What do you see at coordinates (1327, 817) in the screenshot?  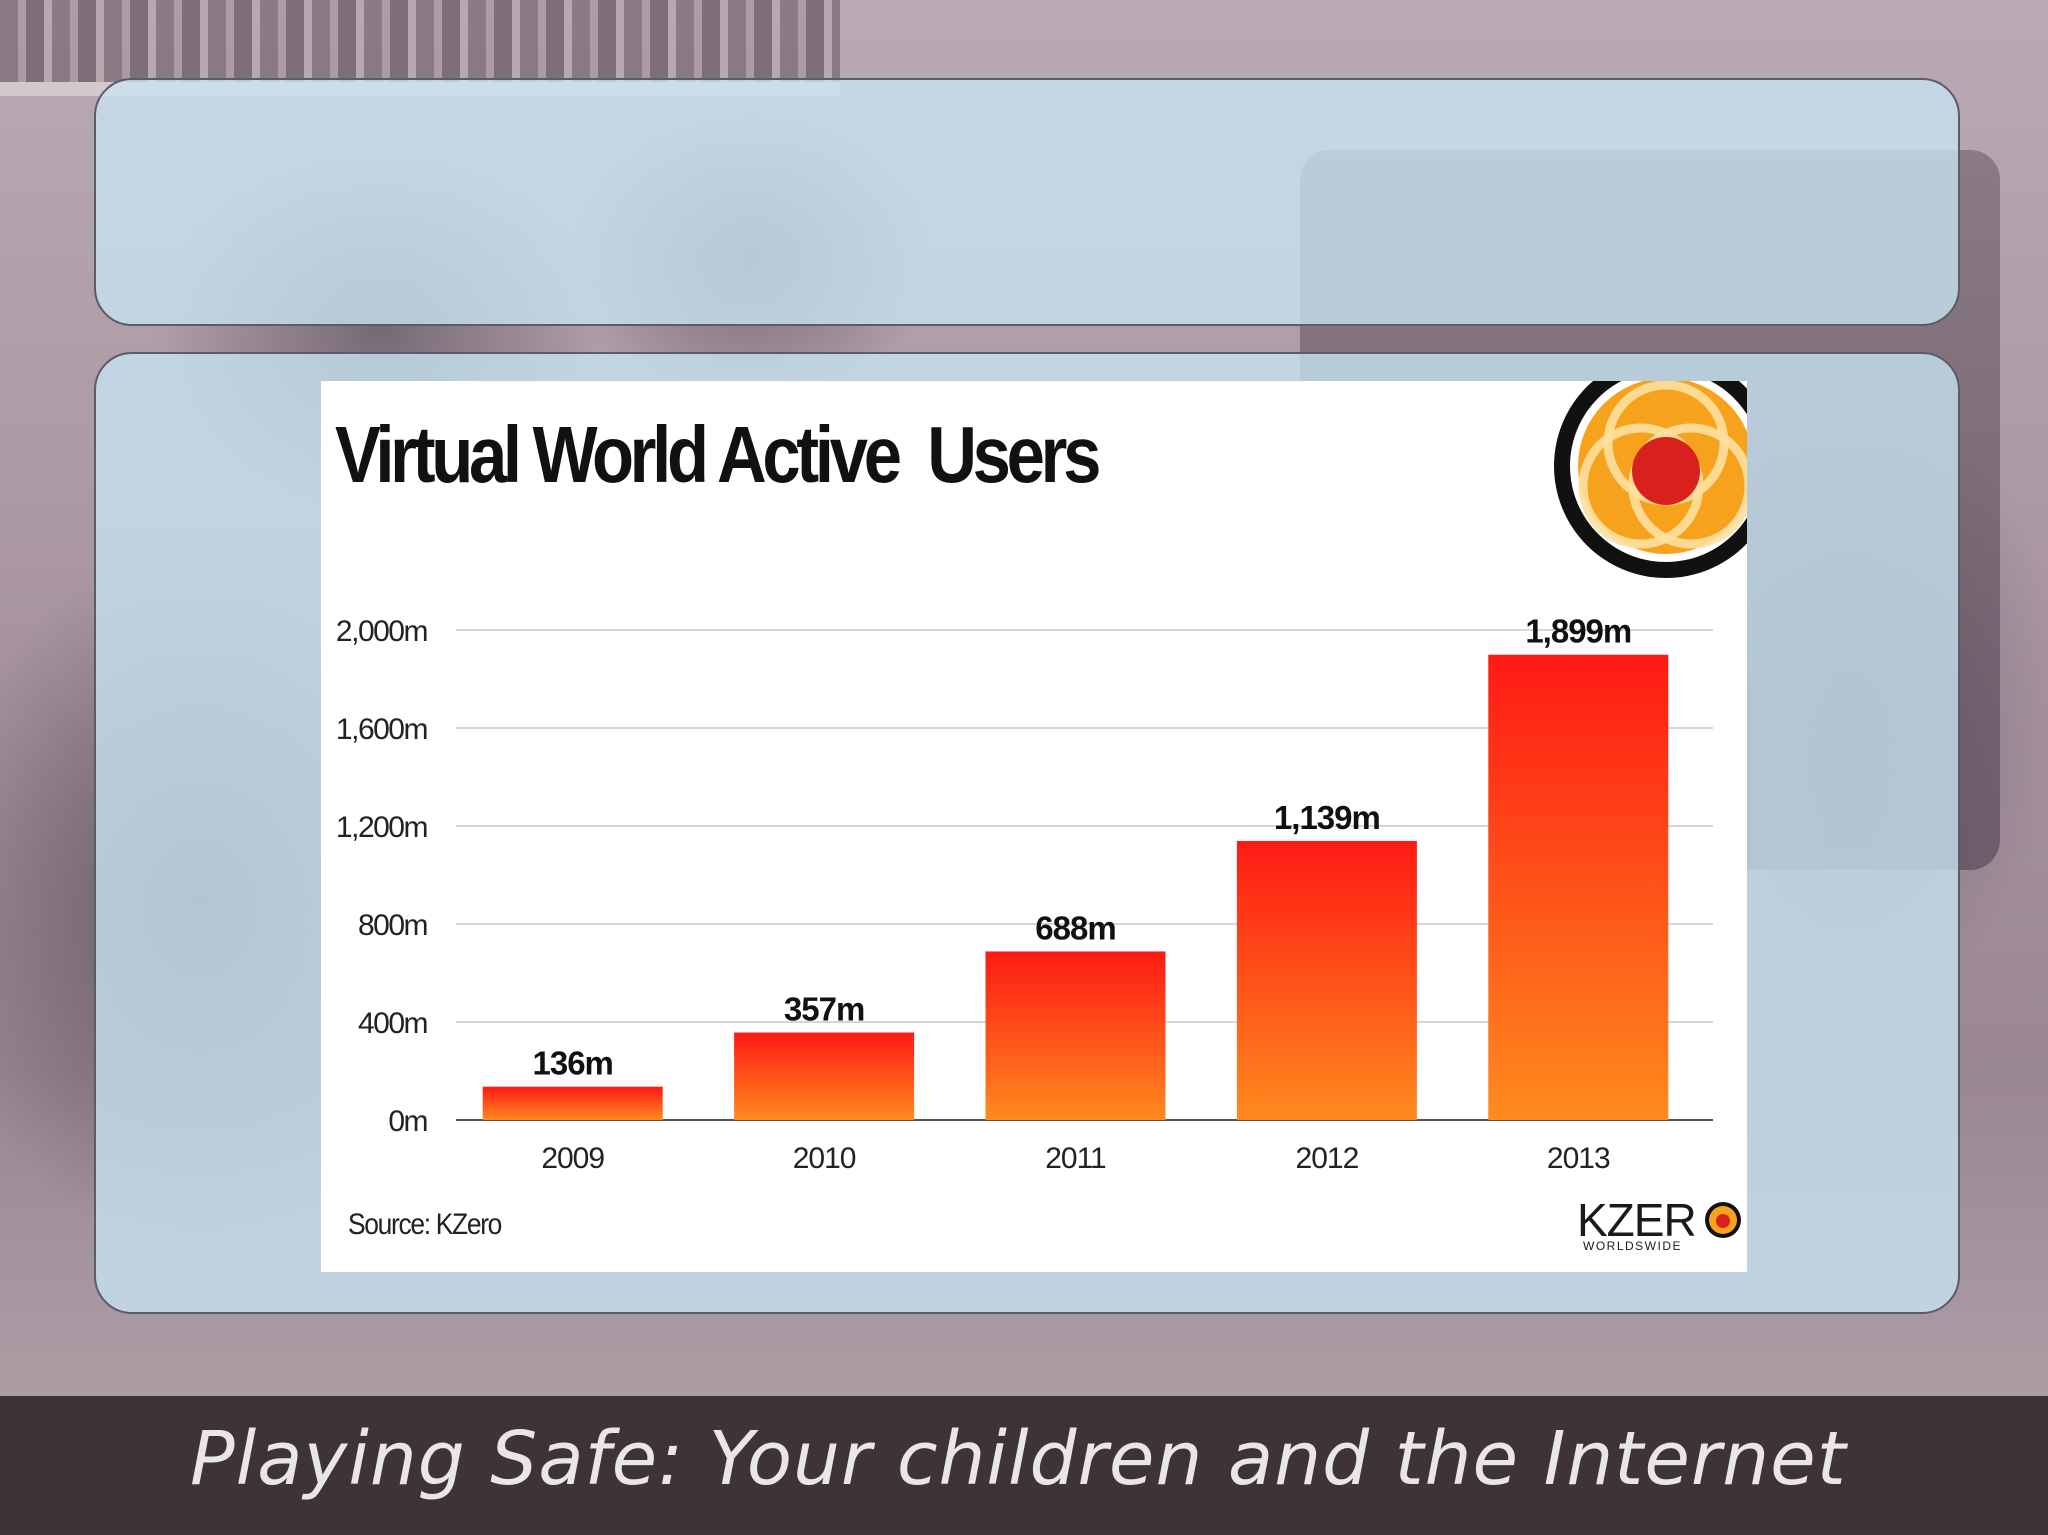 I see `data-label: 1,139m` at bounding box center [1327, 817].